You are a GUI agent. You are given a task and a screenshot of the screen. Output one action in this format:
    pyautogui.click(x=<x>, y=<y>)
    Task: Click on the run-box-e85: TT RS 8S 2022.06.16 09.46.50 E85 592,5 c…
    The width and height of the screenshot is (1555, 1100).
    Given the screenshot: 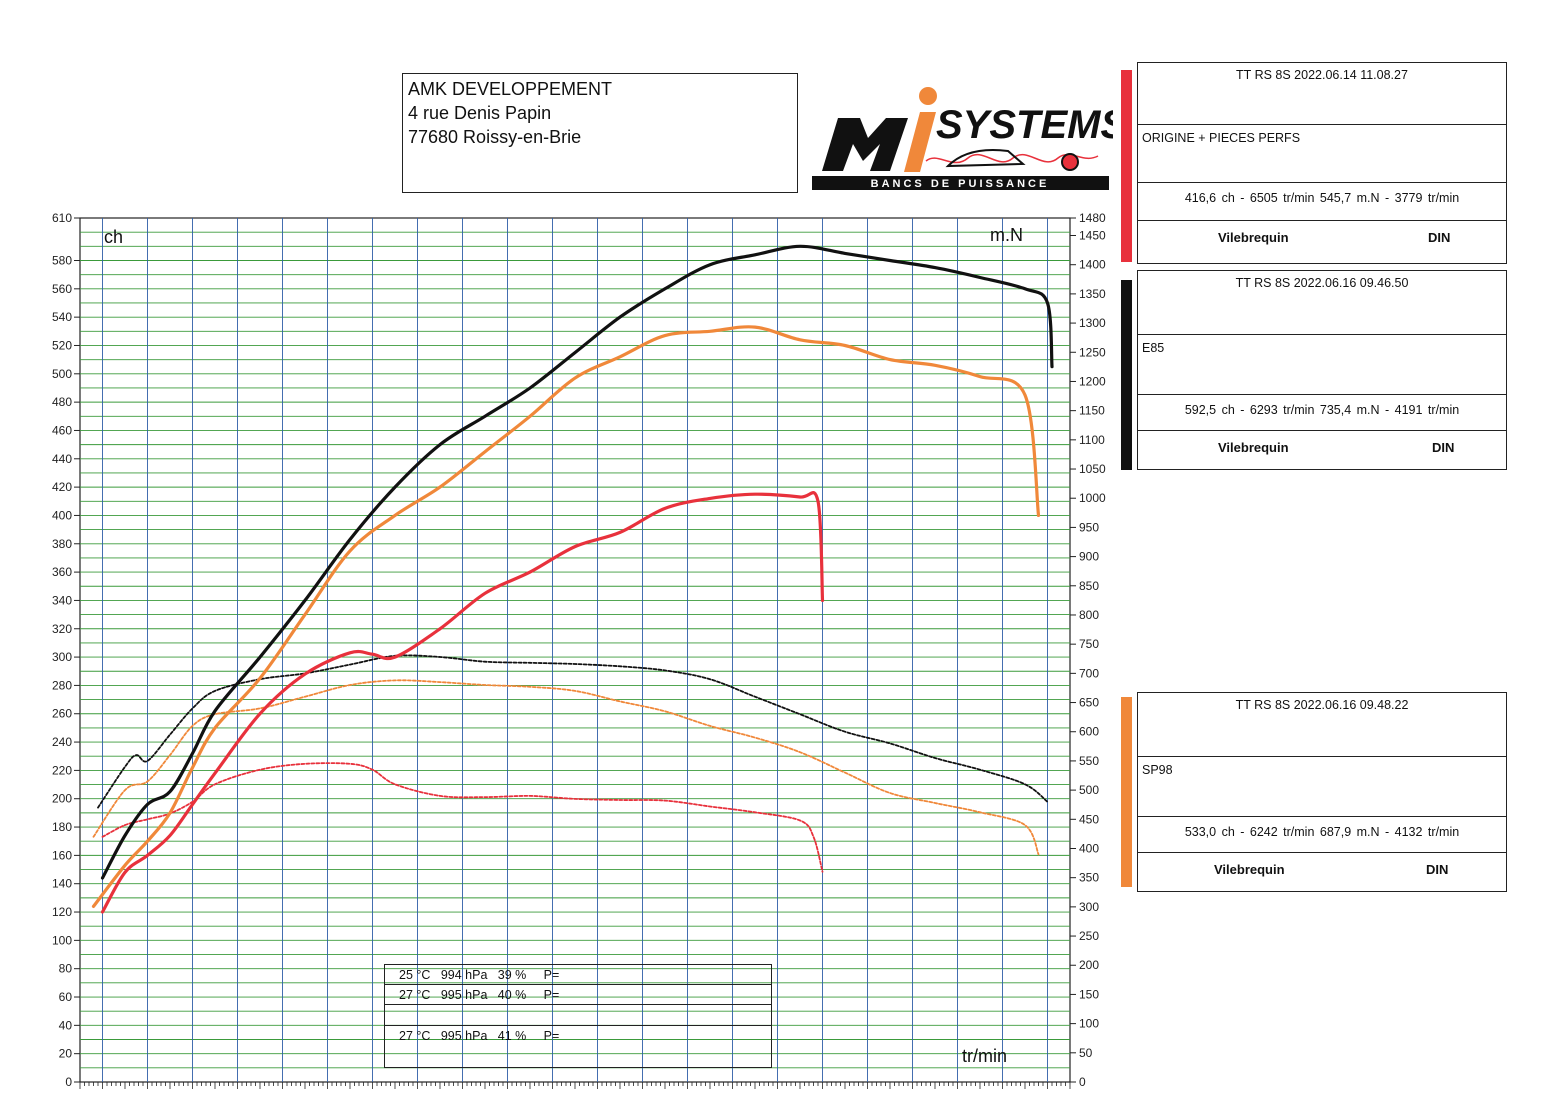 What is the action you would take?
    pyautogui.click(x=1322, y=370)
    